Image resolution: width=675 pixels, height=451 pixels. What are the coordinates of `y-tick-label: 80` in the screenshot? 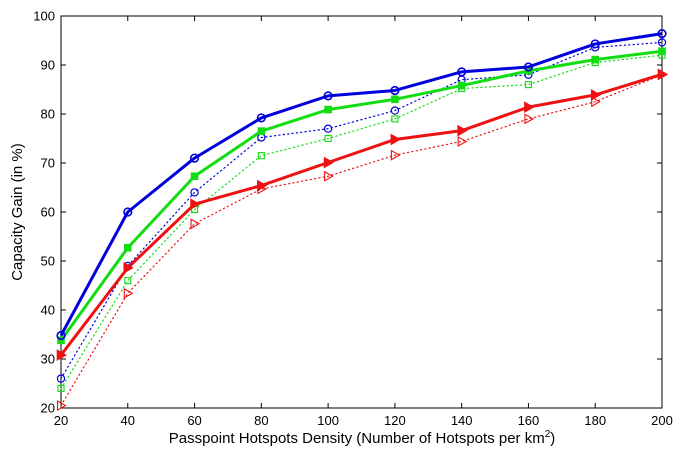 It's located at (48, 114).